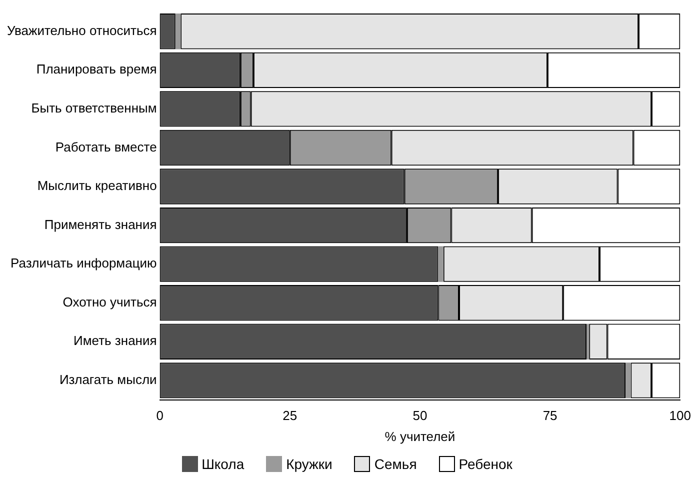 This screenshot has height=479, width=694. What do you see at coordinates (420, 436) in the screenshot?
I see `x-axis-title: % учителей` at bounding box center [420, 436].